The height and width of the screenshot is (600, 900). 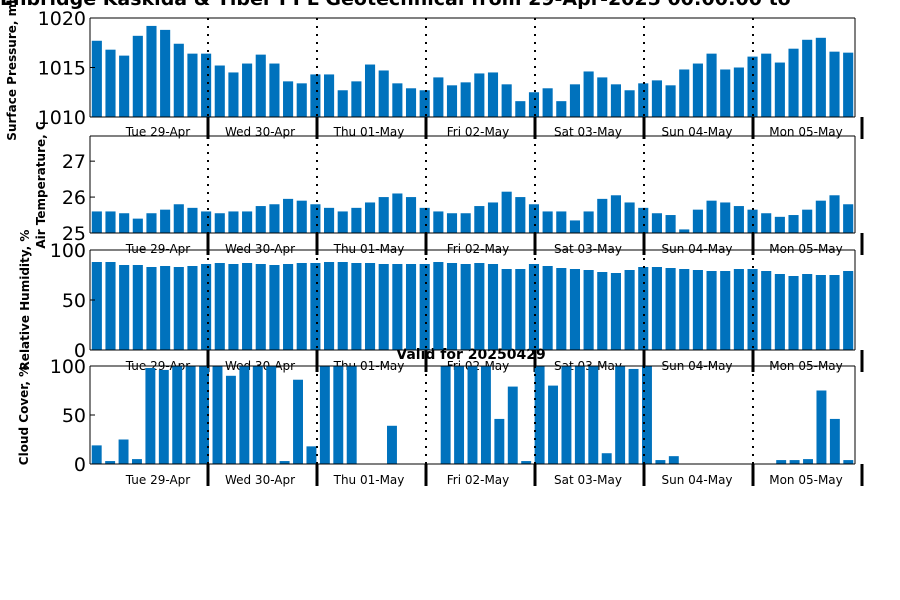 What do you see at coordinates (41, 185) in the screenshot?
I see `y-axis-label: Air Temperature, C` at bounding box center [41, 185].